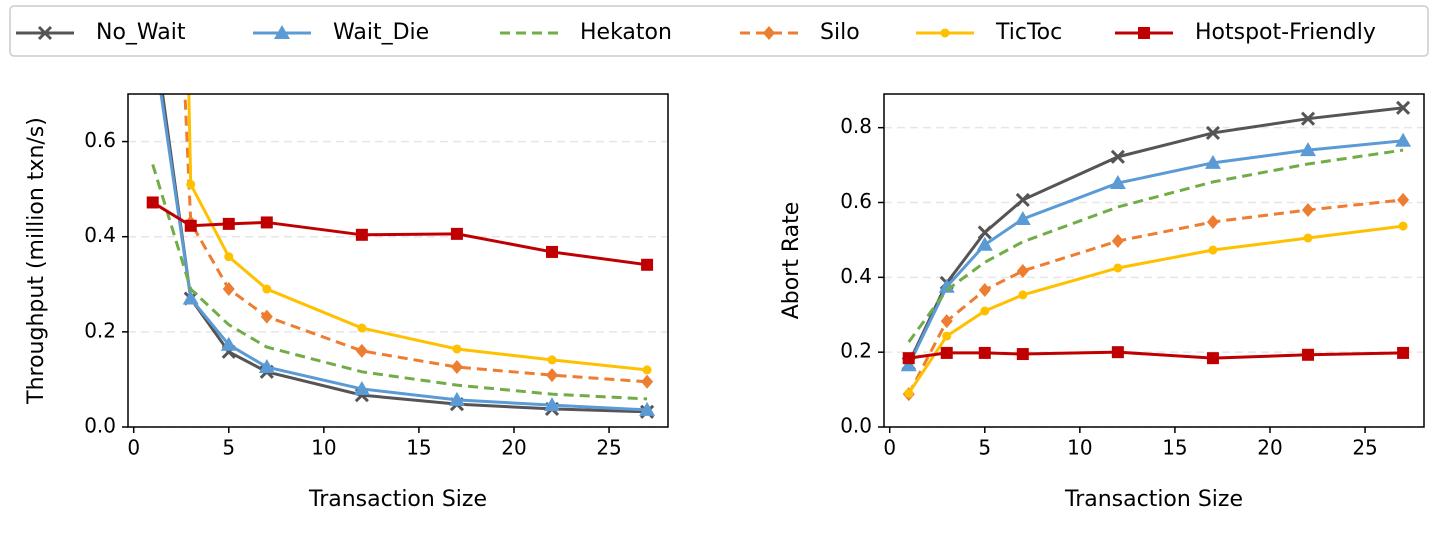  I want to click on legend-label: Silo, so click(840, 32).